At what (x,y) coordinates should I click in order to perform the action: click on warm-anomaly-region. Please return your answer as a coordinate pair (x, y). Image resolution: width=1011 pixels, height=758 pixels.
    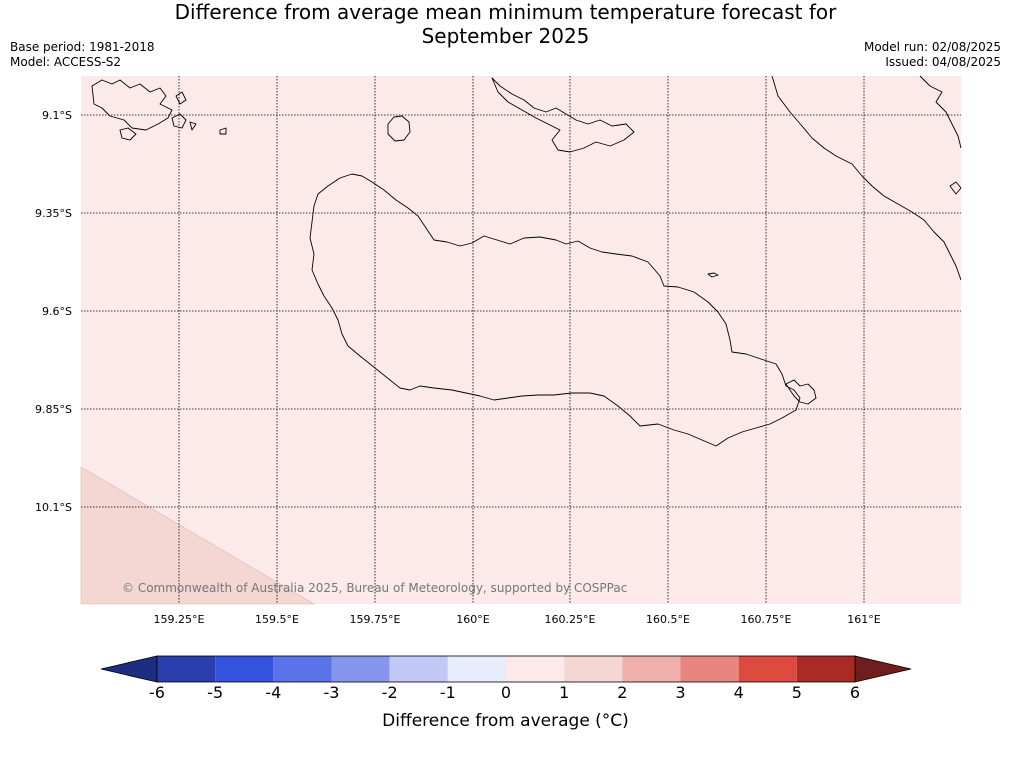
    Looking at the image, I should click on (198, 535).